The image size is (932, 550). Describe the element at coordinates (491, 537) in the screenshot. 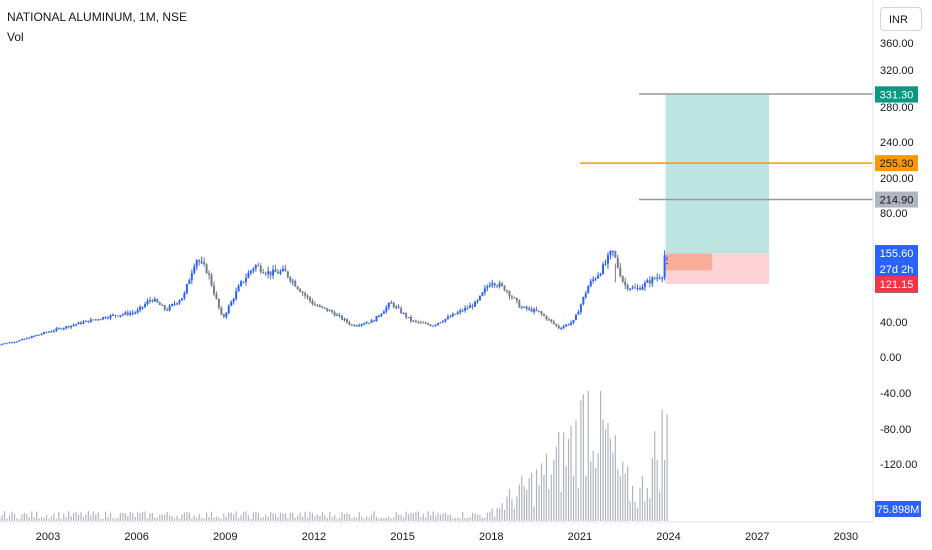

I see `time-tick-label: 2018` at that location.